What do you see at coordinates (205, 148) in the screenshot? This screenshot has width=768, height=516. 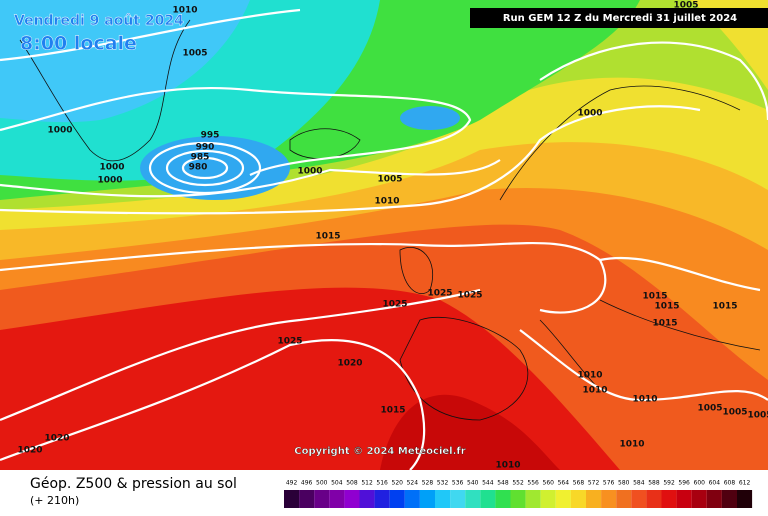 I see `isobar-label: 990` at bounding box center [205, 148].